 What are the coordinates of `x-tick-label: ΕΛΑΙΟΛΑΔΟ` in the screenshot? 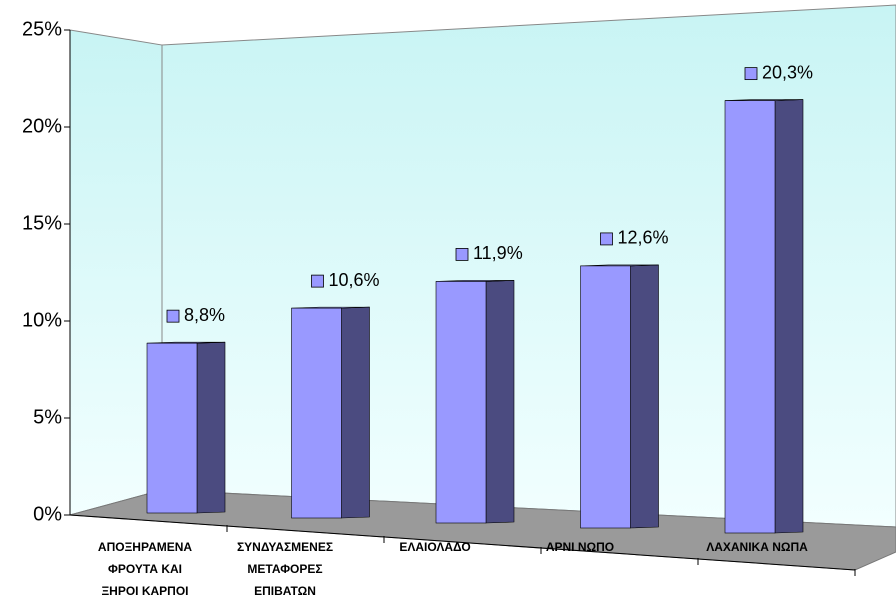 It's located at (435, 547).